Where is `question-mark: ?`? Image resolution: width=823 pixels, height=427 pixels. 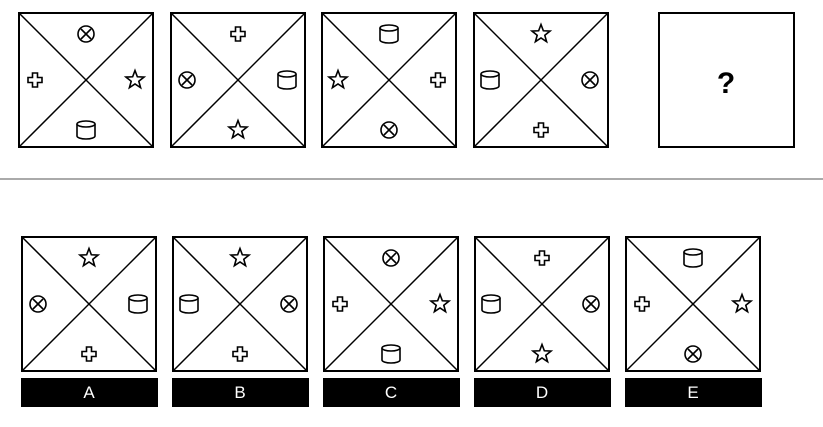
question-mark: ? is located at coordinates (726, 83).